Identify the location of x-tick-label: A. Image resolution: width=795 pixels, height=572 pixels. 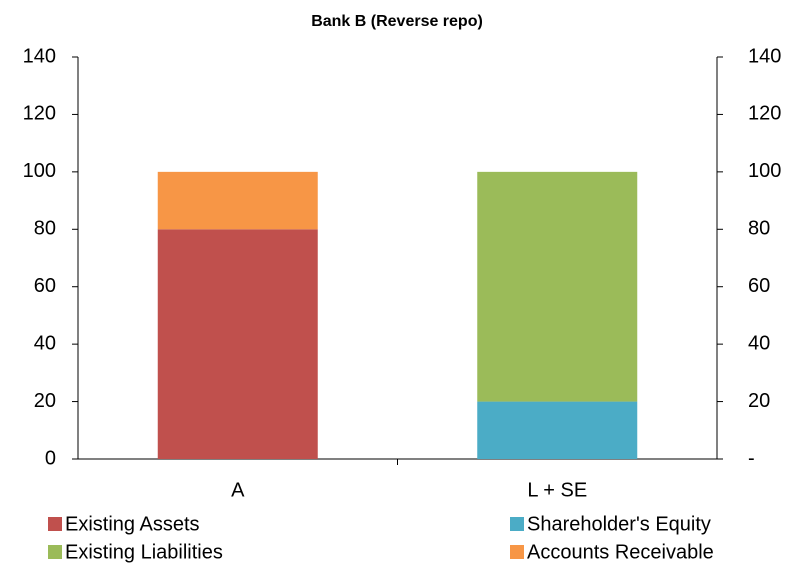
(238, 490).